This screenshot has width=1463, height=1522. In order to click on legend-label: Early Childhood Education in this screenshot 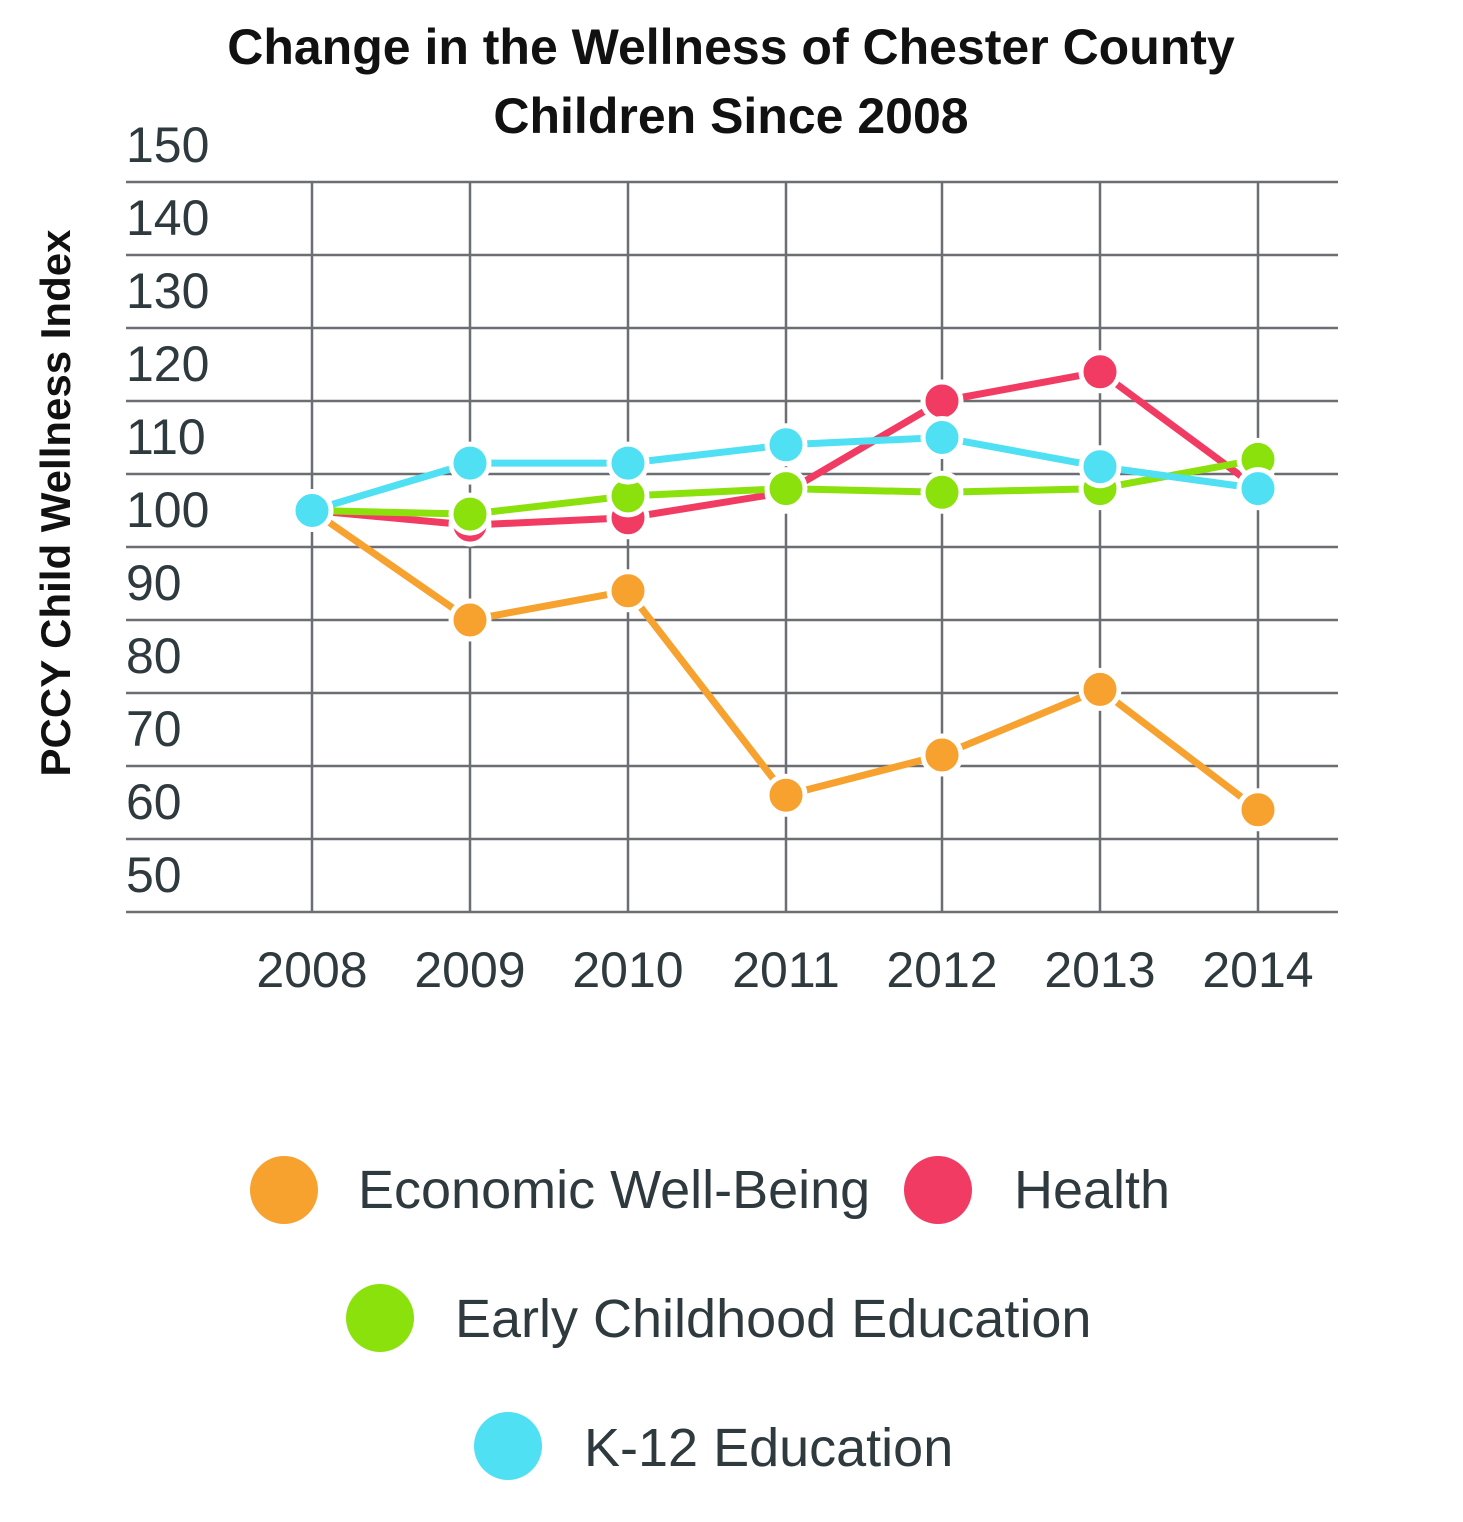, I will do `click(773, 1319)`.